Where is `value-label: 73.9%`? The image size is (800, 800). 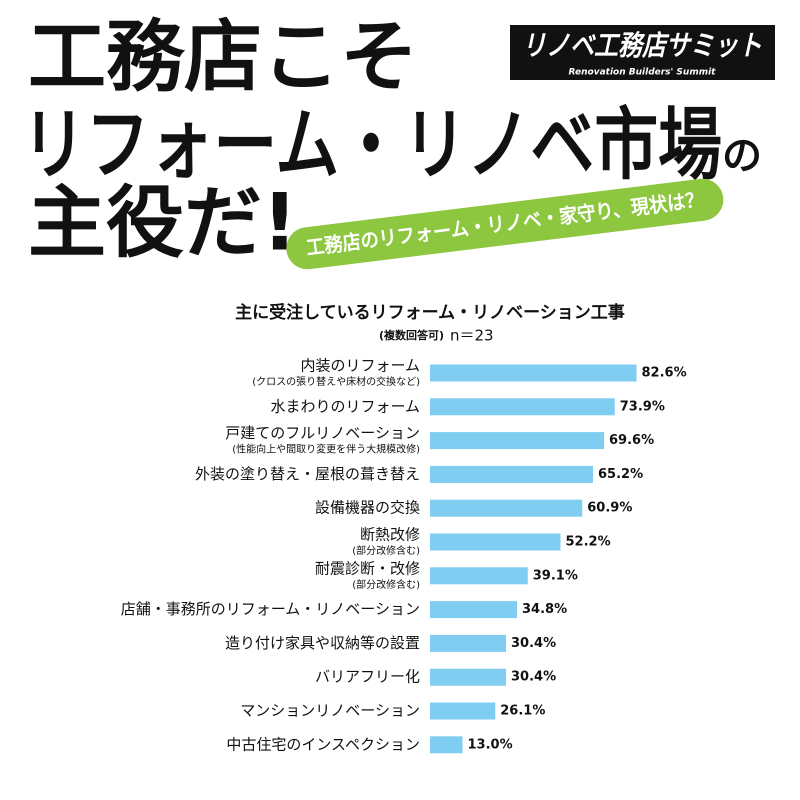
value-label: 73.9% is located at coordinates (642, 406).